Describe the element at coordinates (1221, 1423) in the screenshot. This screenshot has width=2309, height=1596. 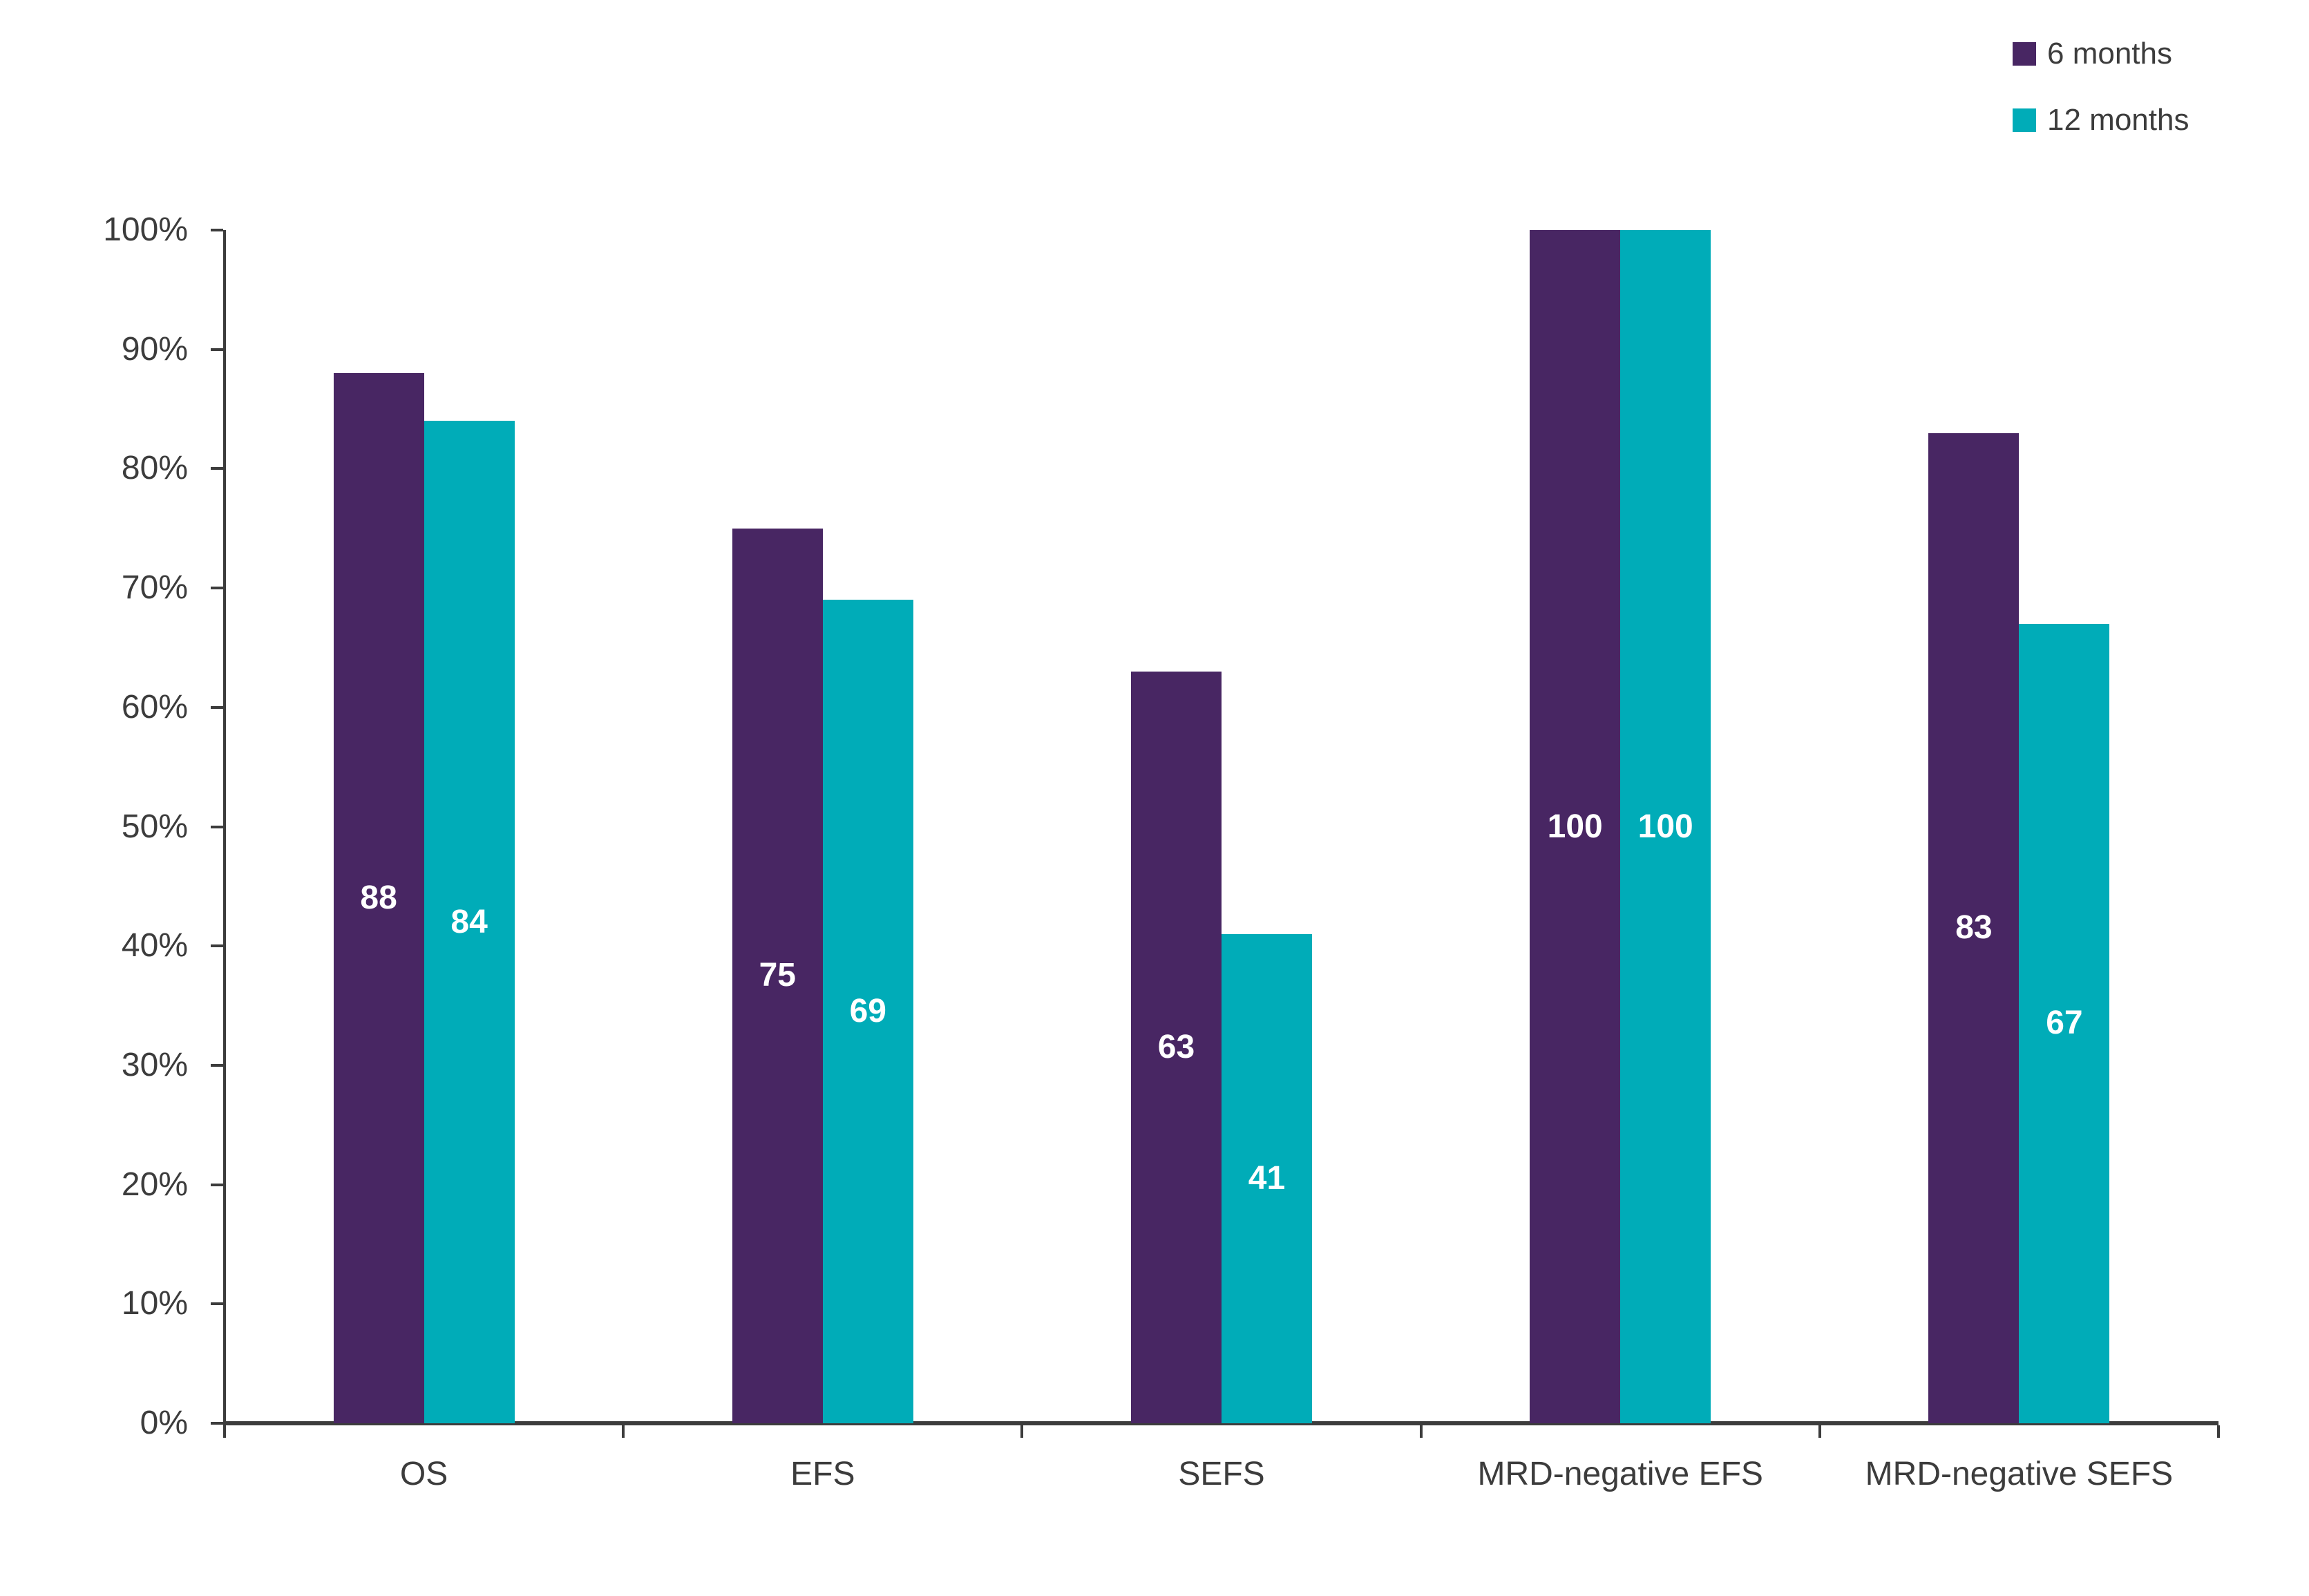
I see `x-axis-line` at that location.